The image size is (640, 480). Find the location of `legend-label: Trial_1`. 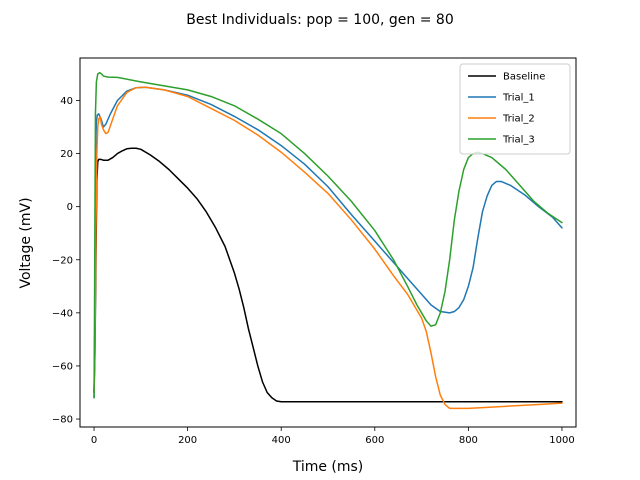

legend-label: Trial_1 is located at coordinates (518, 98).